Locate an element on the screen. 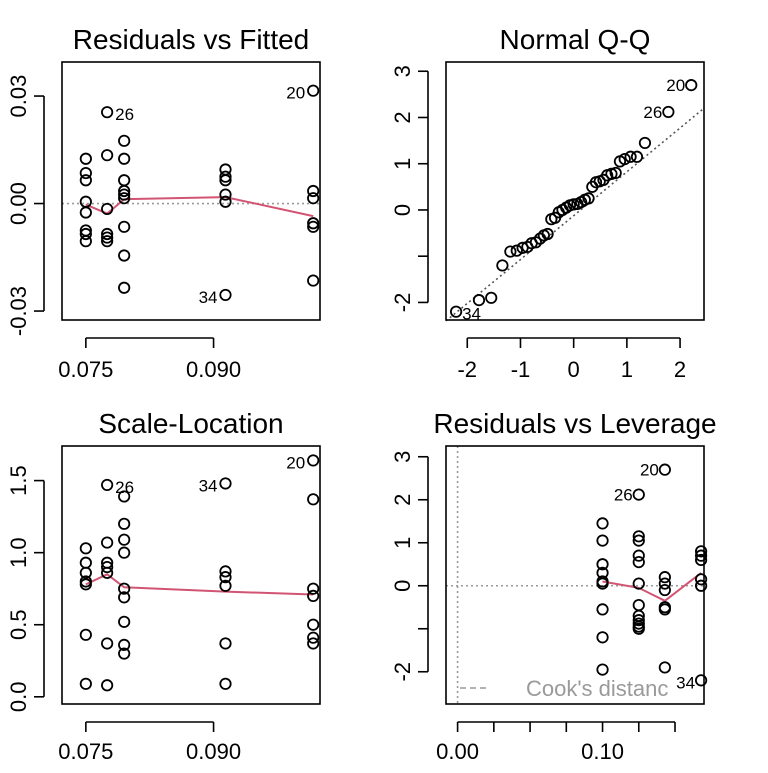 This screenshot has width=768, height=773. y-axis: -0.03 0.00 0.03 is located at coordinates (25, 205).